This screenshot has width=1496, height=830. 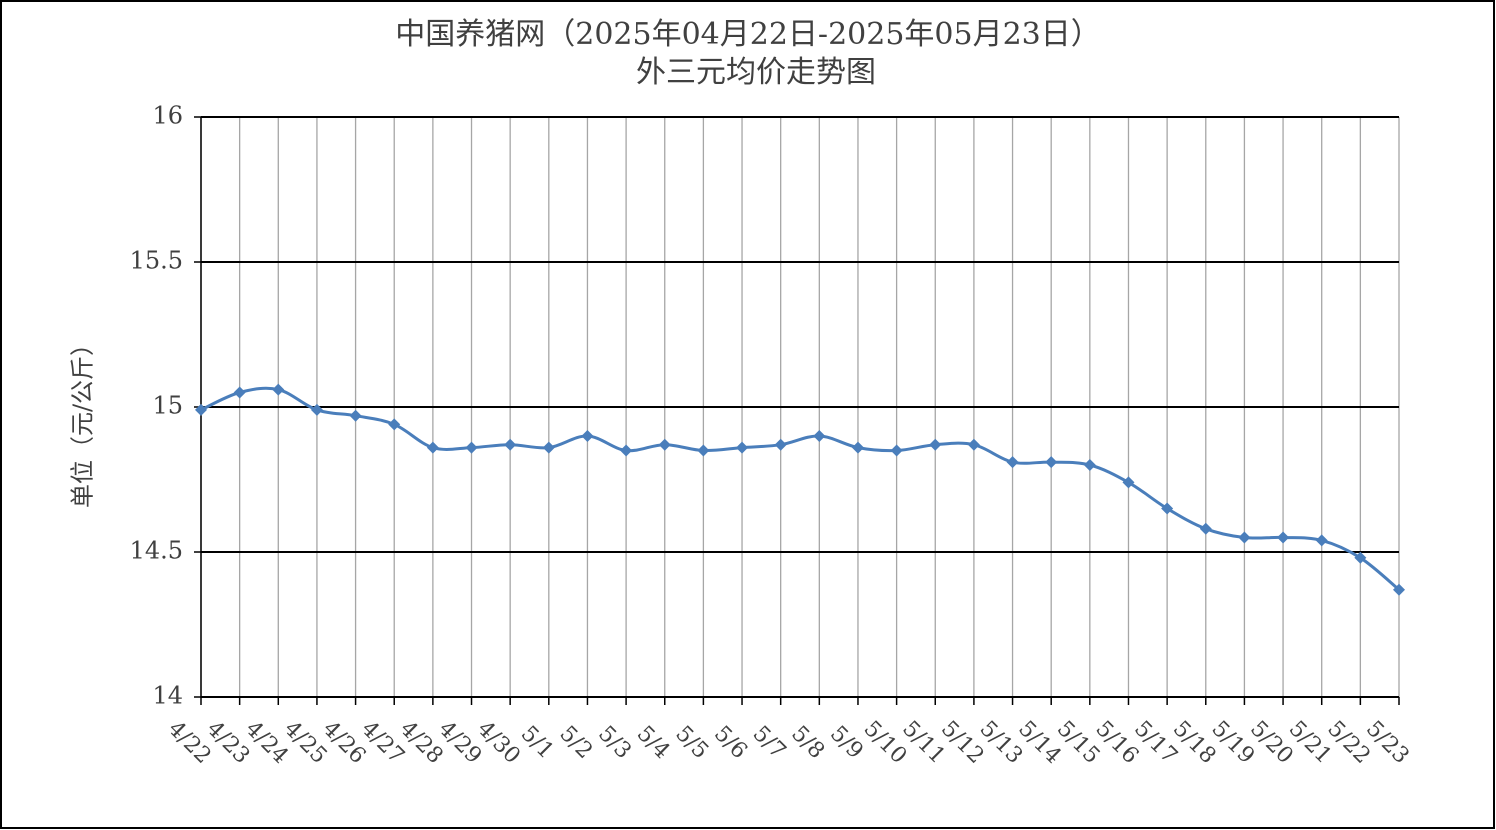 What do you see at coordinates (748, 34) in the screenshot?
I see `chart-title: 中国养猪网（2025年04月22日-2025年05月23日）` at bounding box center [748, 34].